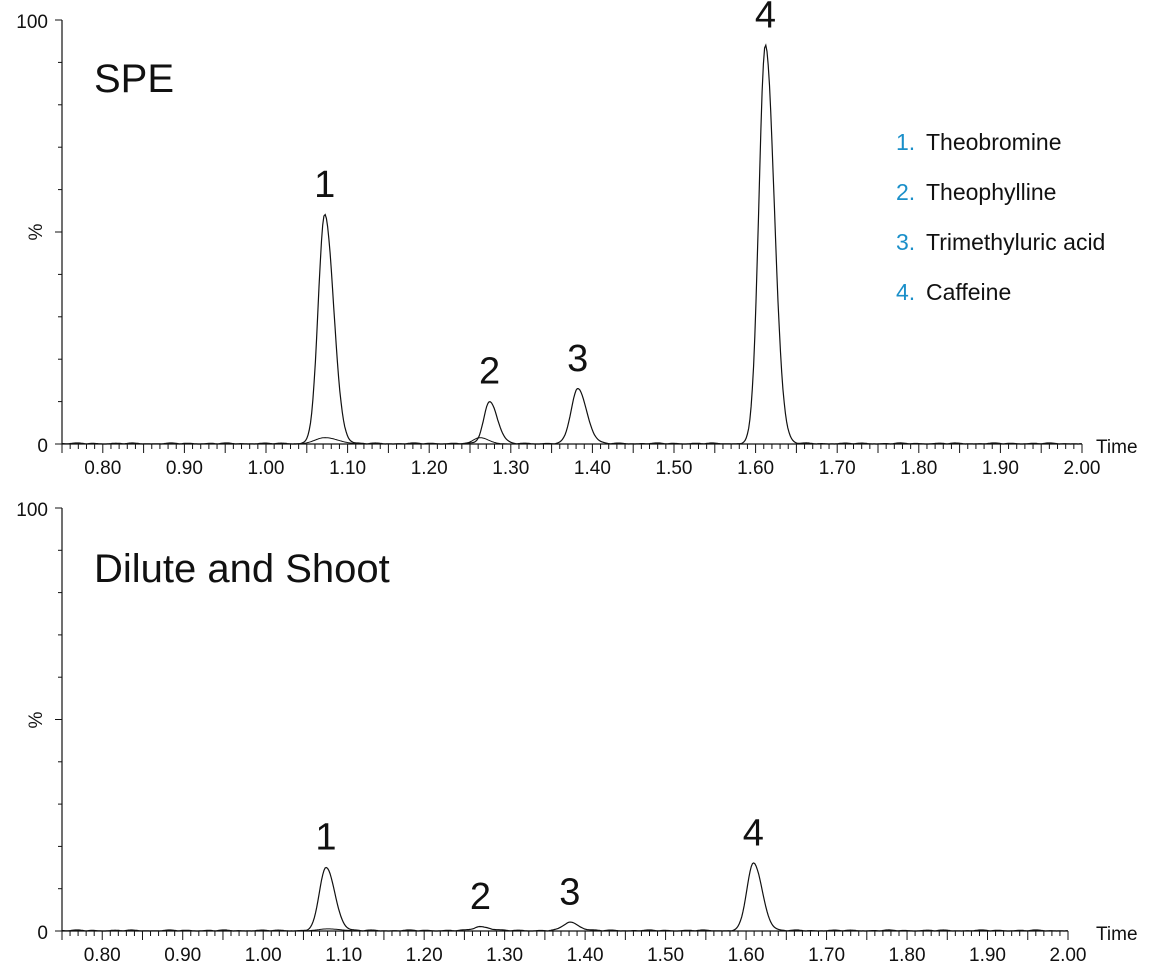 This screenshot has width=1150, height=968. What do you see at coordinates (991, 192) in the screenshot?
I see `legend-name: Theophylline` at bounding box center [991, 192].